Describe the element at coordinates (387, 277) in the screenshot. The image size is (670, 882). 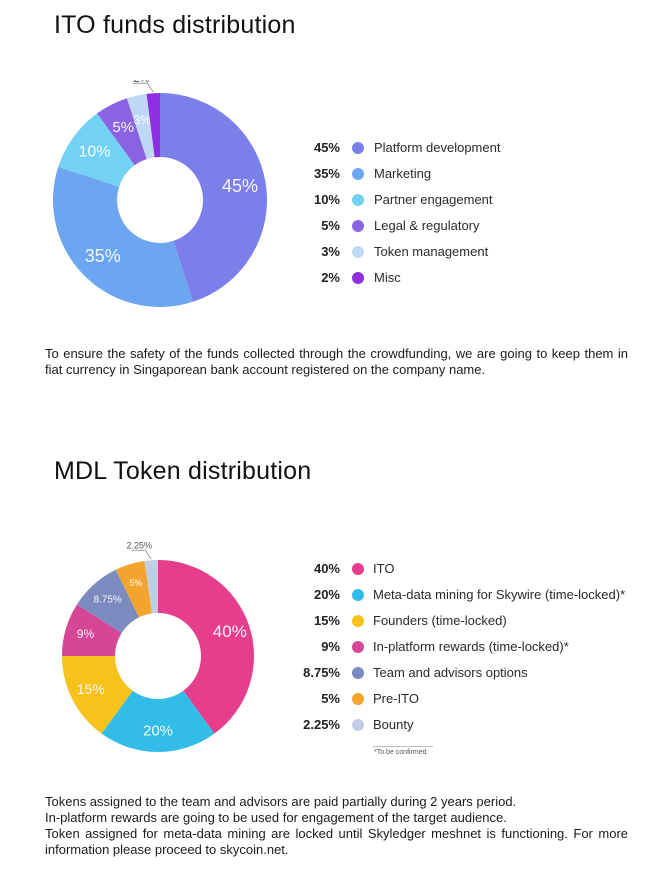
I see `legend-label: Misc` at that location.